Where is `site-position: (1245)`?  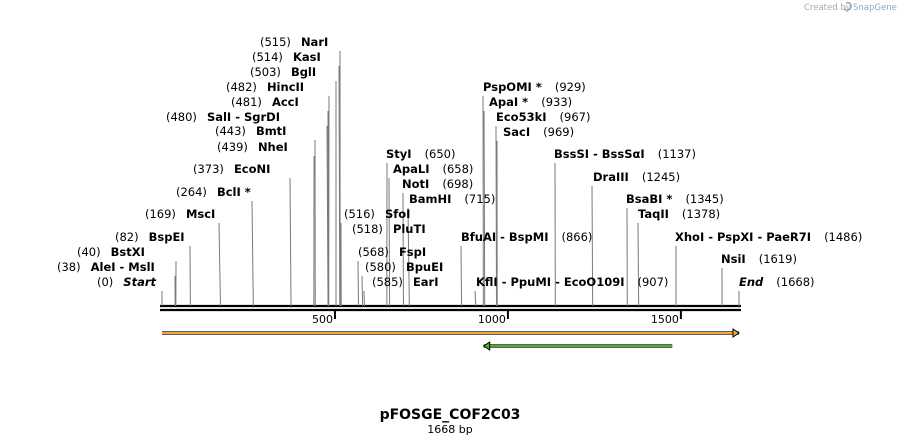 site-position: (1245) is located at coordinates (661, 177).